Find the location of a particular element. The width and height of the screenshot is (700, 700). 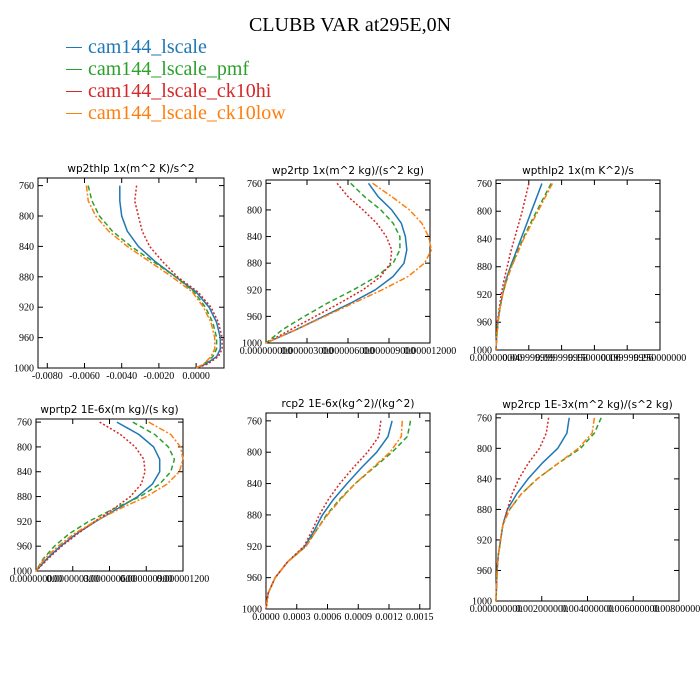

x-tick-label: 0.002000000 is located at coordinates (542, 609).